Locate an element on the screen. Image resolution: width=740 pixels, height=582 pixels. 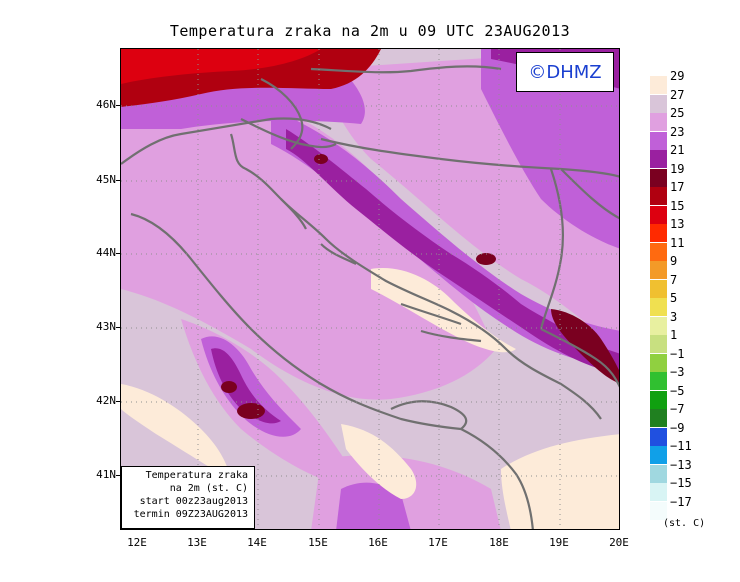
colorbar-label: −13 is located at coordinates (681, 464).